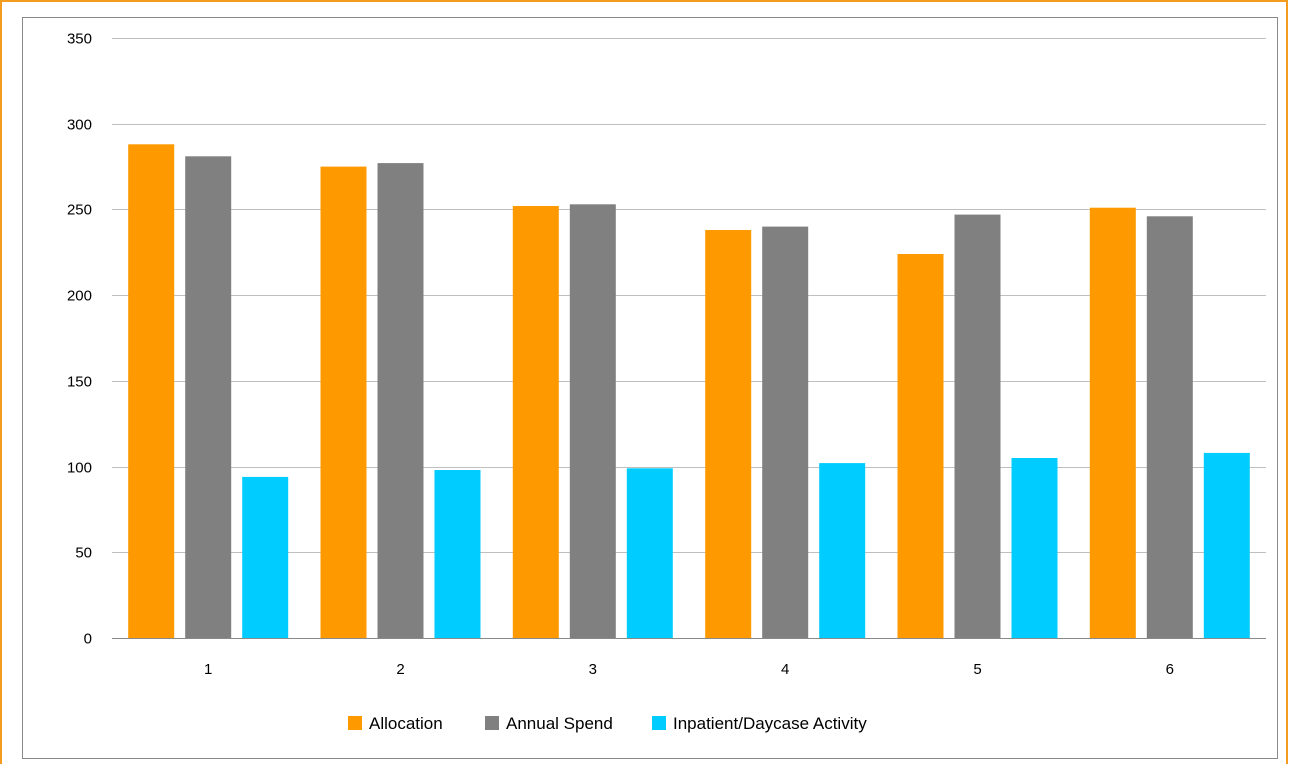 This screenshot has height=764, width=1291. Describe the element at coordinates (79, 125) in the screenshot. I see `y-tick-label: 300` at that location.